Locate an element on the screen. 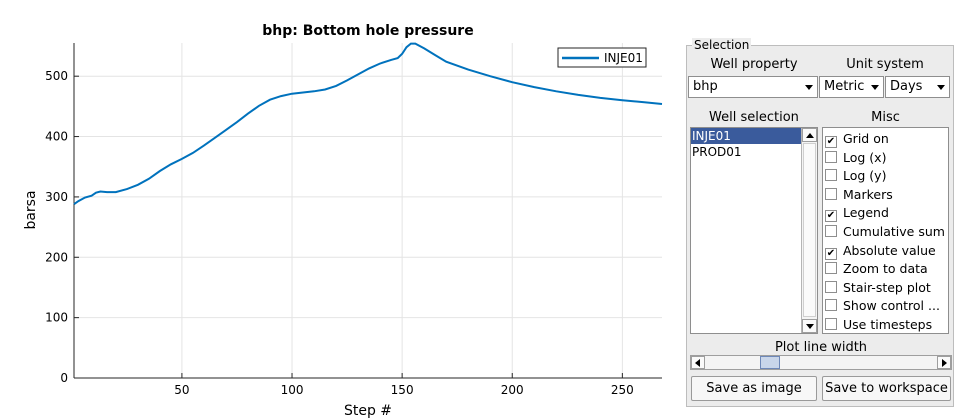 The image size is (980, 420). line-width-label: Plot line width is located at coordinates (821, 347).